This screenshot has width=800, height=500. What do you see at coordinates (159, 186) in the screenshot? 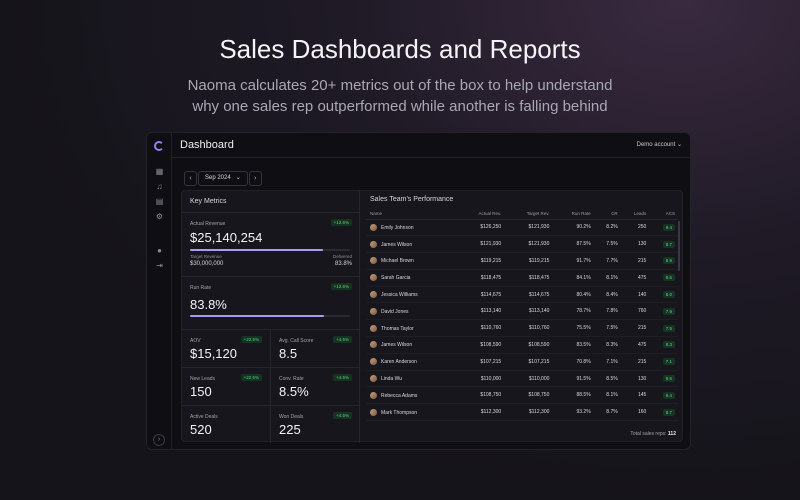
I see `headphones-icon: ♫` at bounding box center [159, 186].